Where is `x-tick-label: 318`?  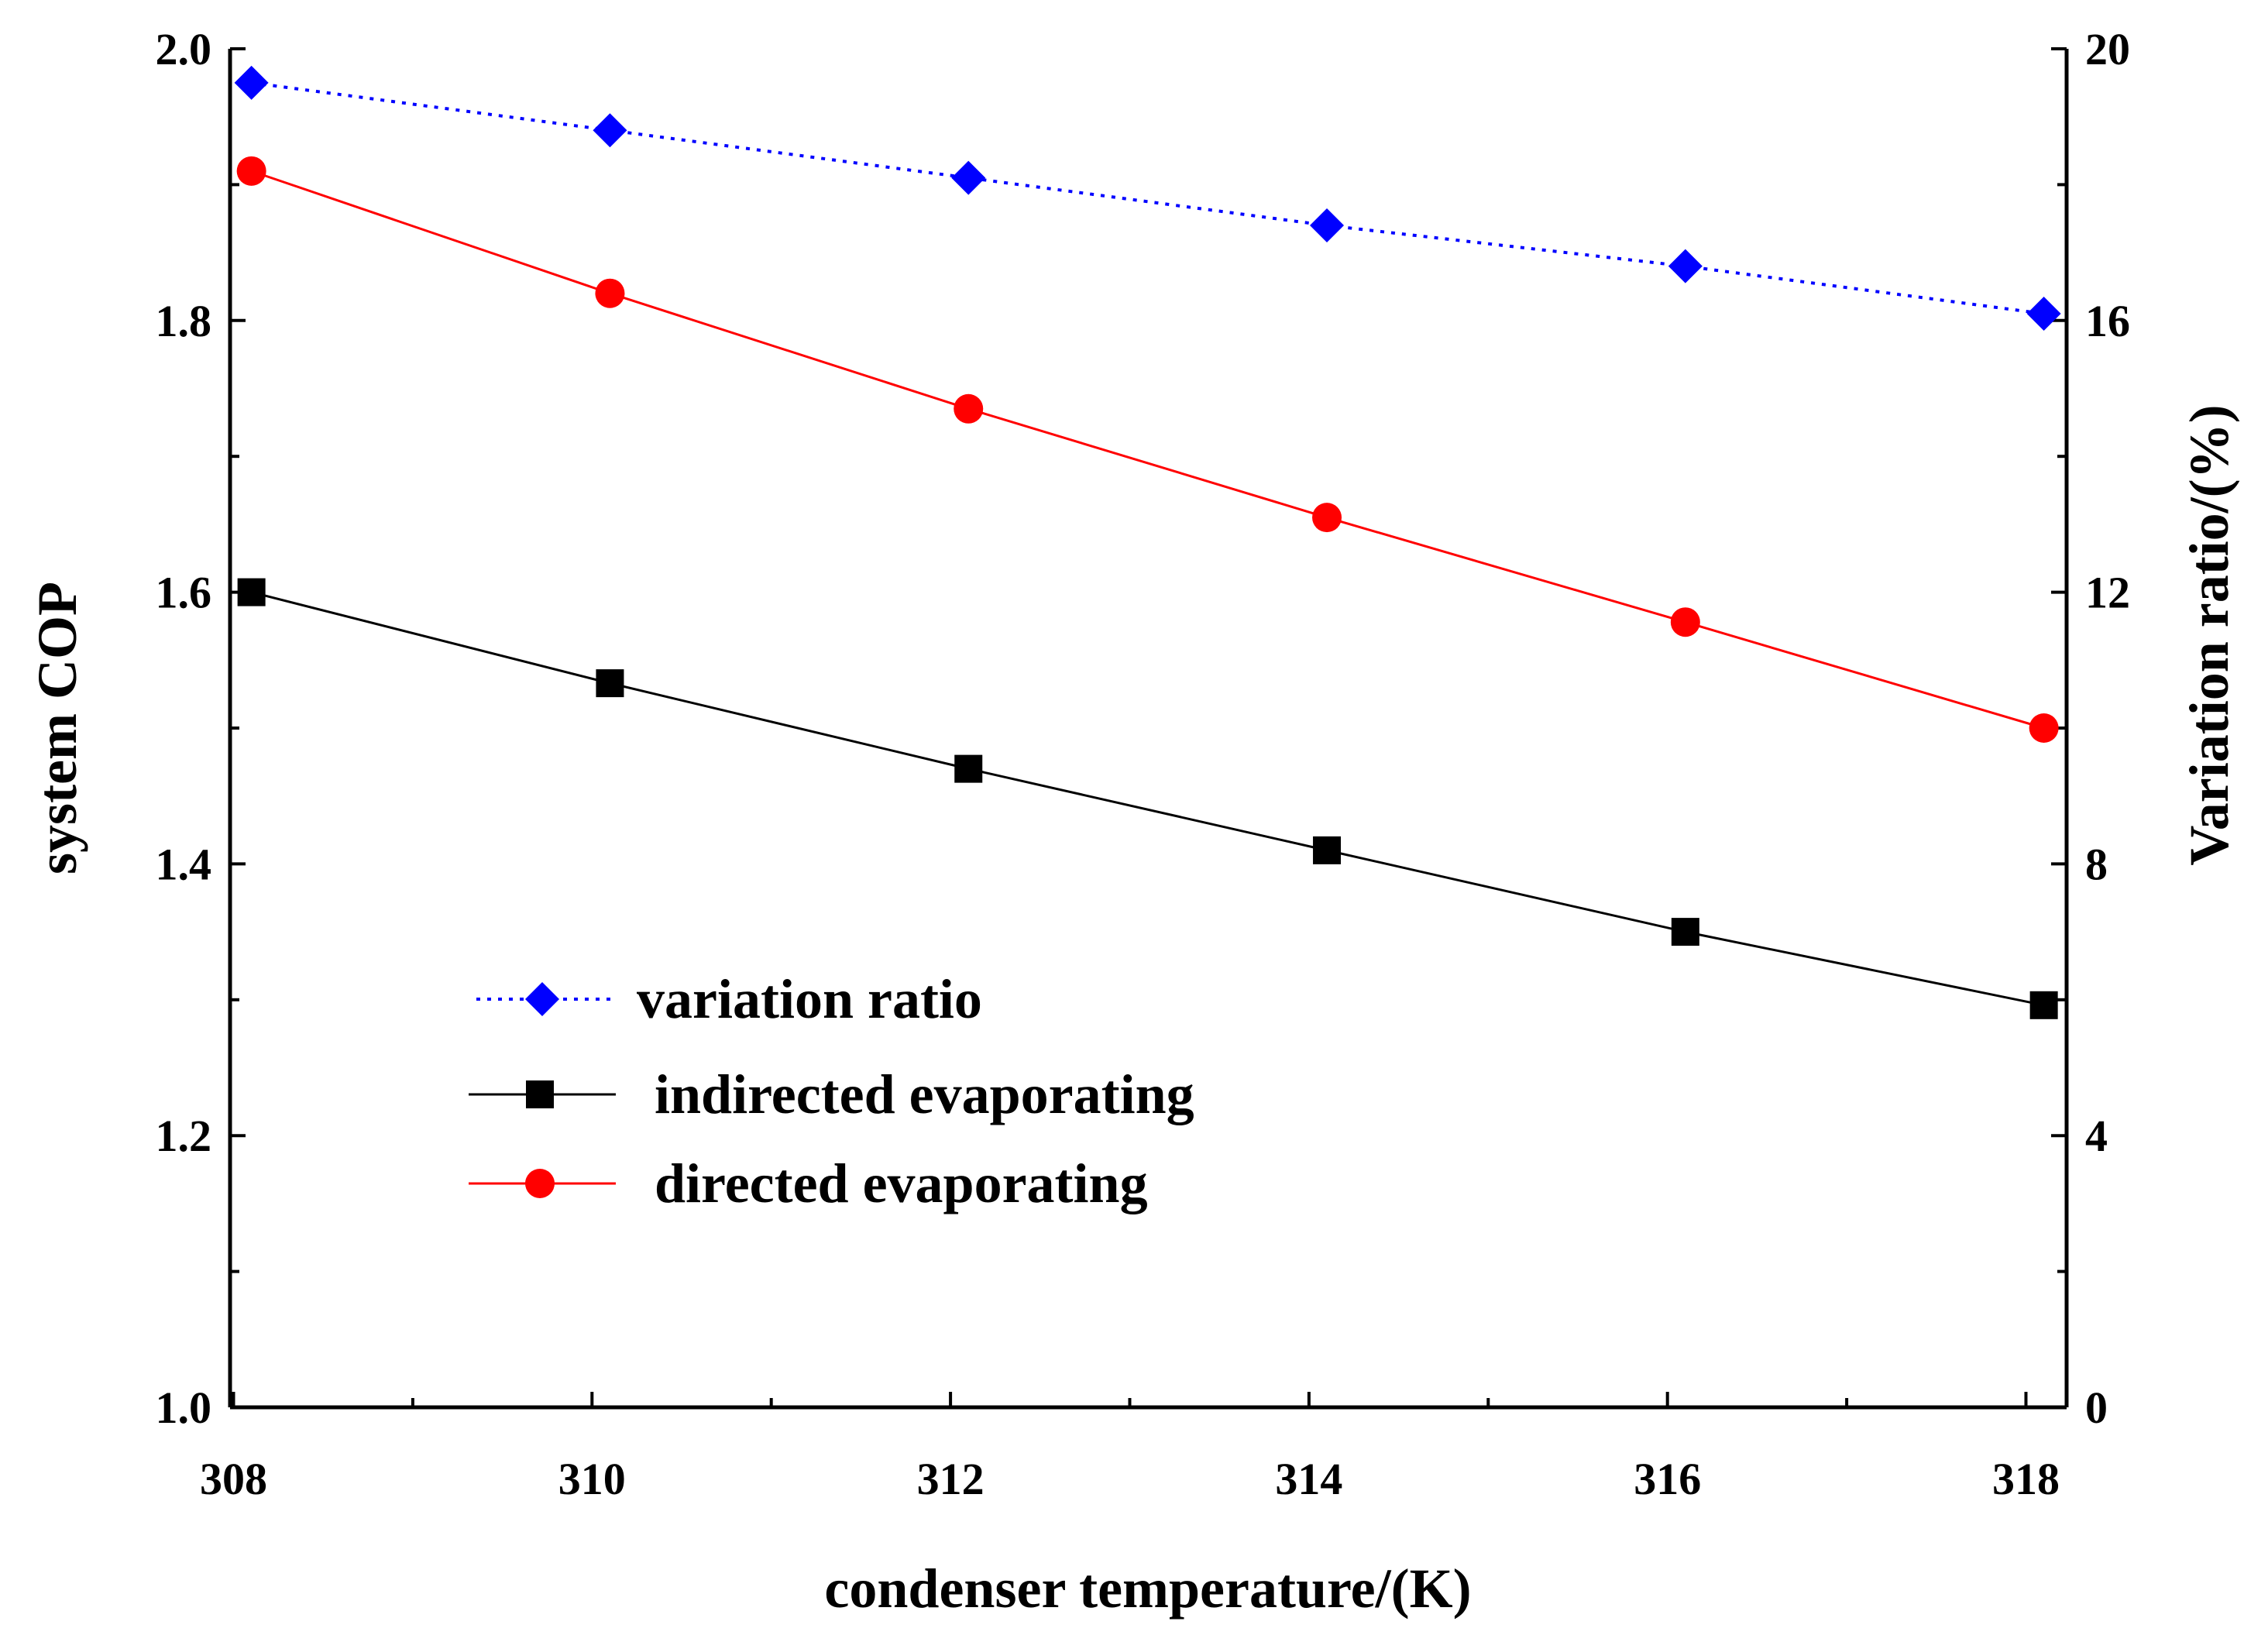 x-tick-label: 318 is located at coordinates (2026, 1479).